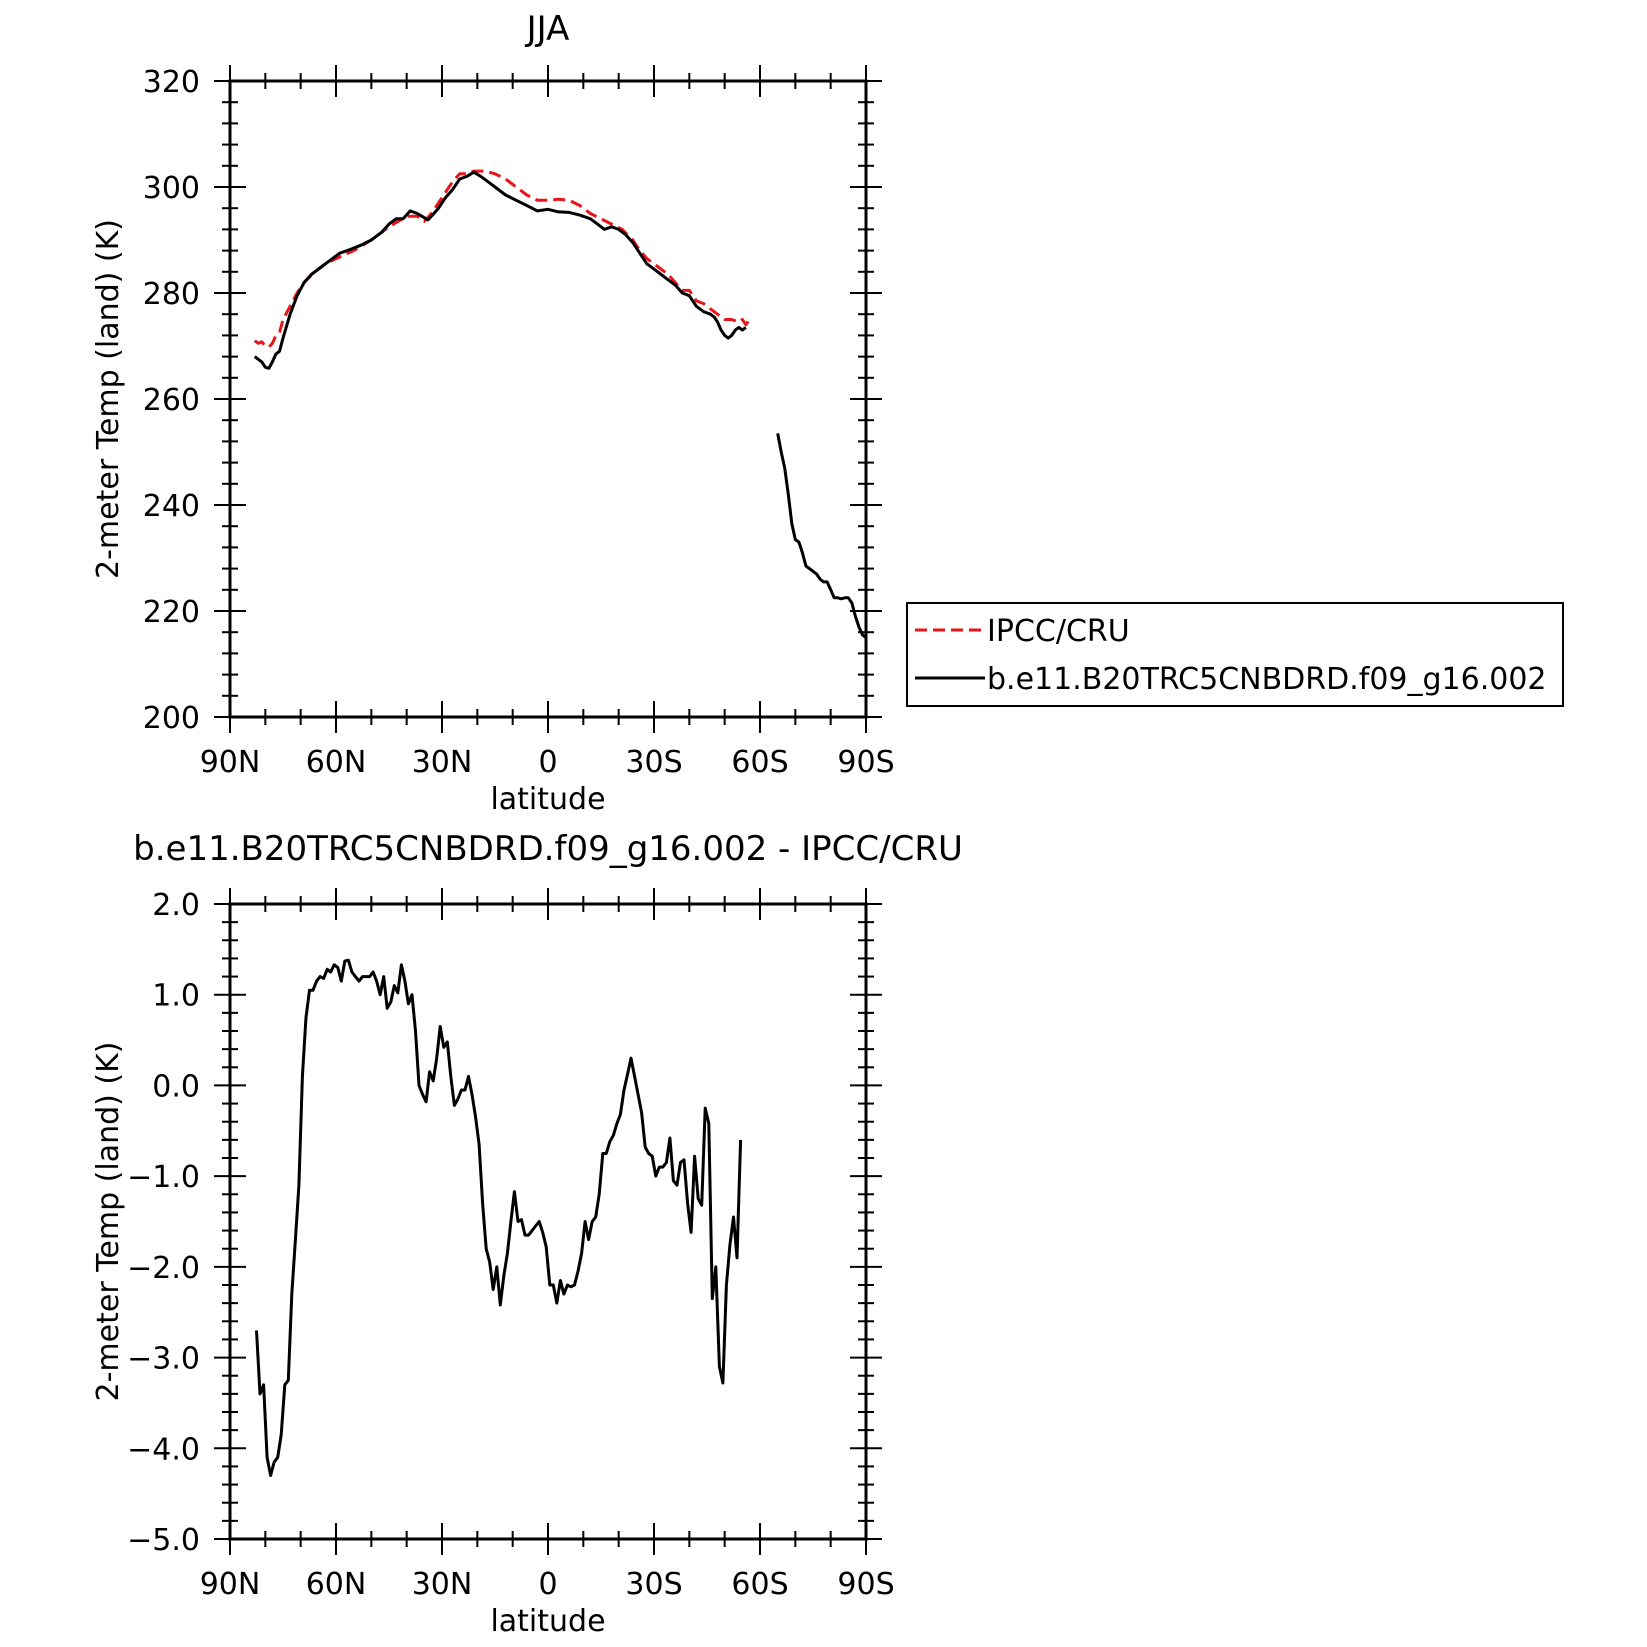 The height and width of the screenshot is (1647, 1647). What do you see at coordinates (171, 294) in the screenshot?
I see `y-tick-label: 280` at bounding box center [171, 294].